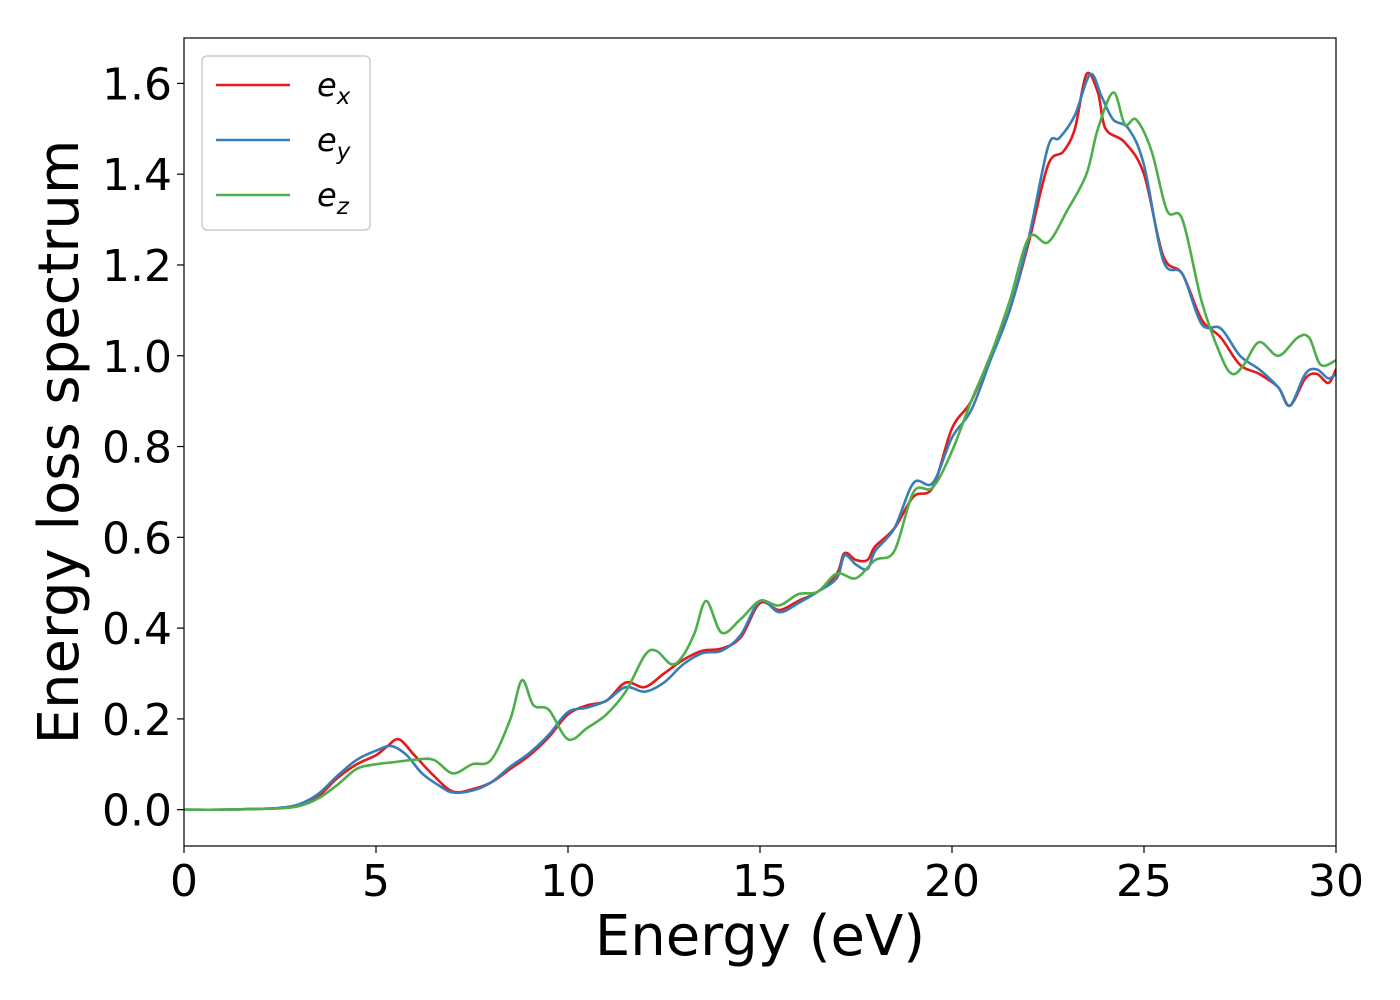 Image resolution: width=1400 pixels, height=1000 pixels. What do you see at coordinates (137, 266) in the screenshot?
I see `y-tick-label: 1.2` at bounding box center [137, 266].